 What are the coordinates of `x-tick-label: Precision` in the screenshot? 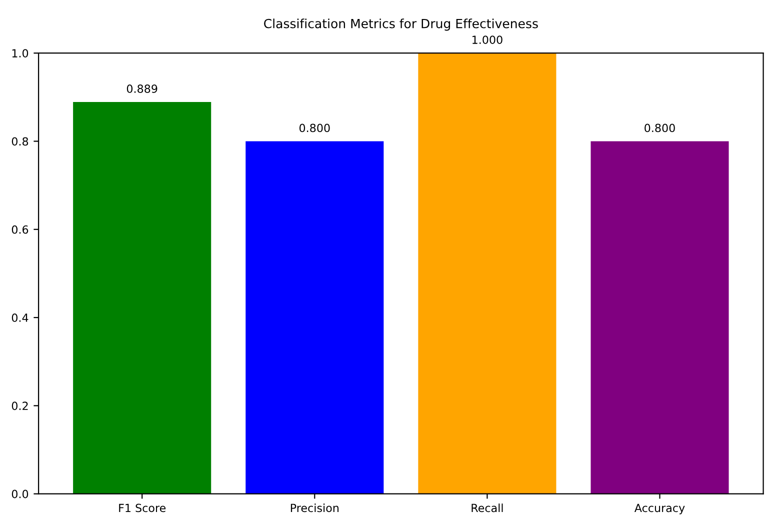 It's located at (314, 508).